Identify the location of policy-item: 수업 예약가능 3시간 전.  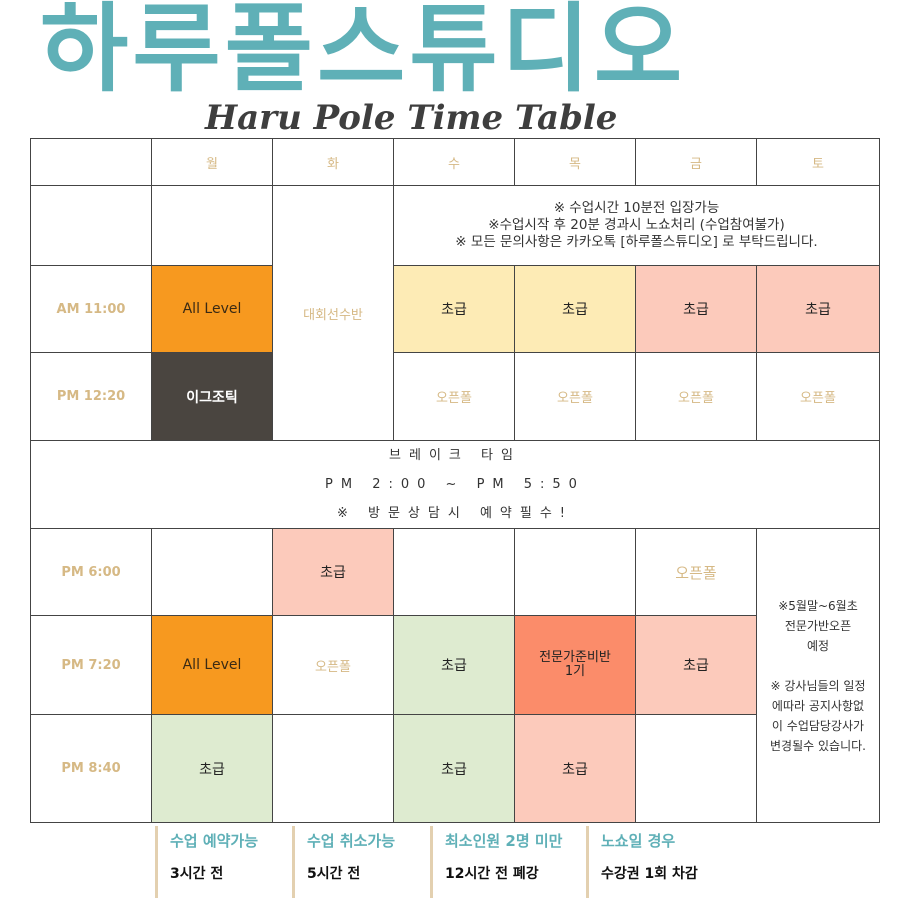
(223, 862).